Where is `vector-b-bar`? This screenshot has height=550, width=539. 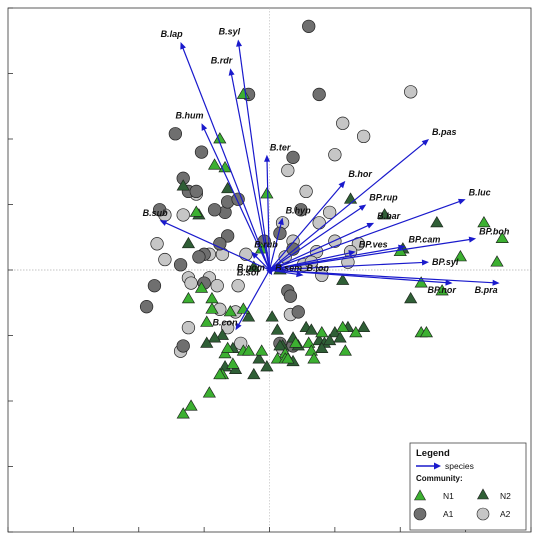 vector-b-bar is located at coordinates (320, 247).